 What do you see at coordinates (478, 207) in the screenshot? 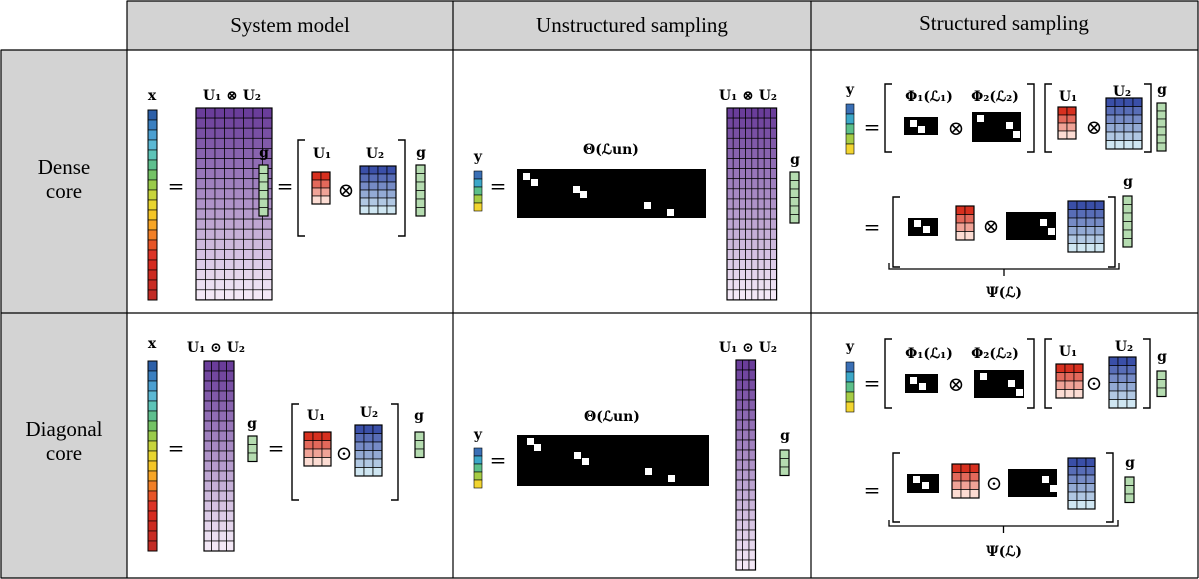
I see `vector-y-cell` at bounding box center [478, 207].